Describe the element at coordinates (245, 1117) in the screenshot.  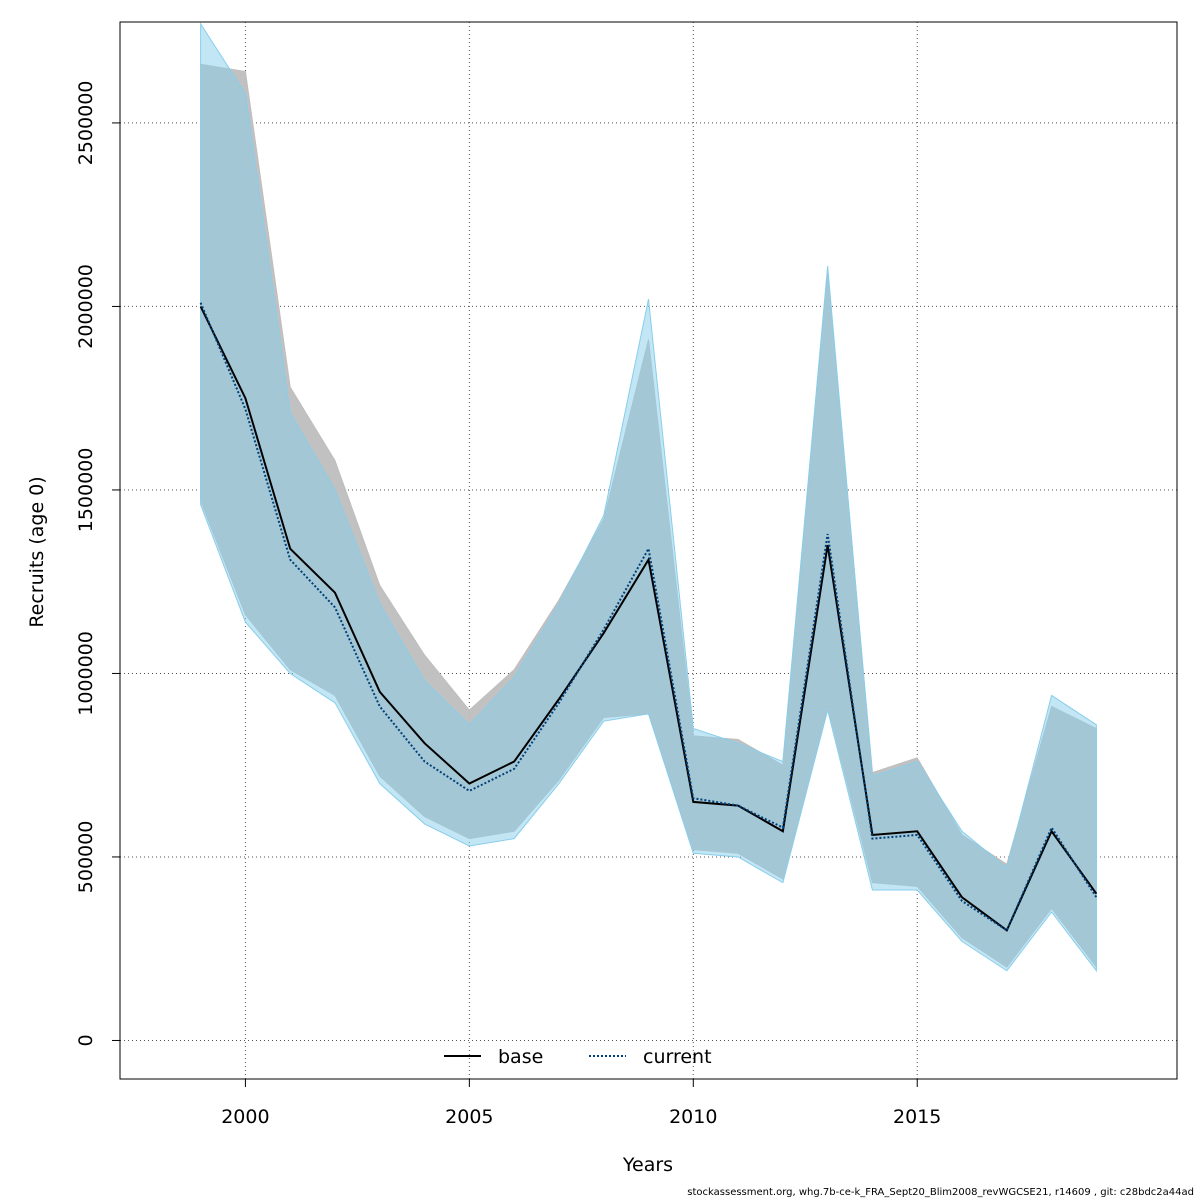
I see `x-tick-label: 2000` at that location.